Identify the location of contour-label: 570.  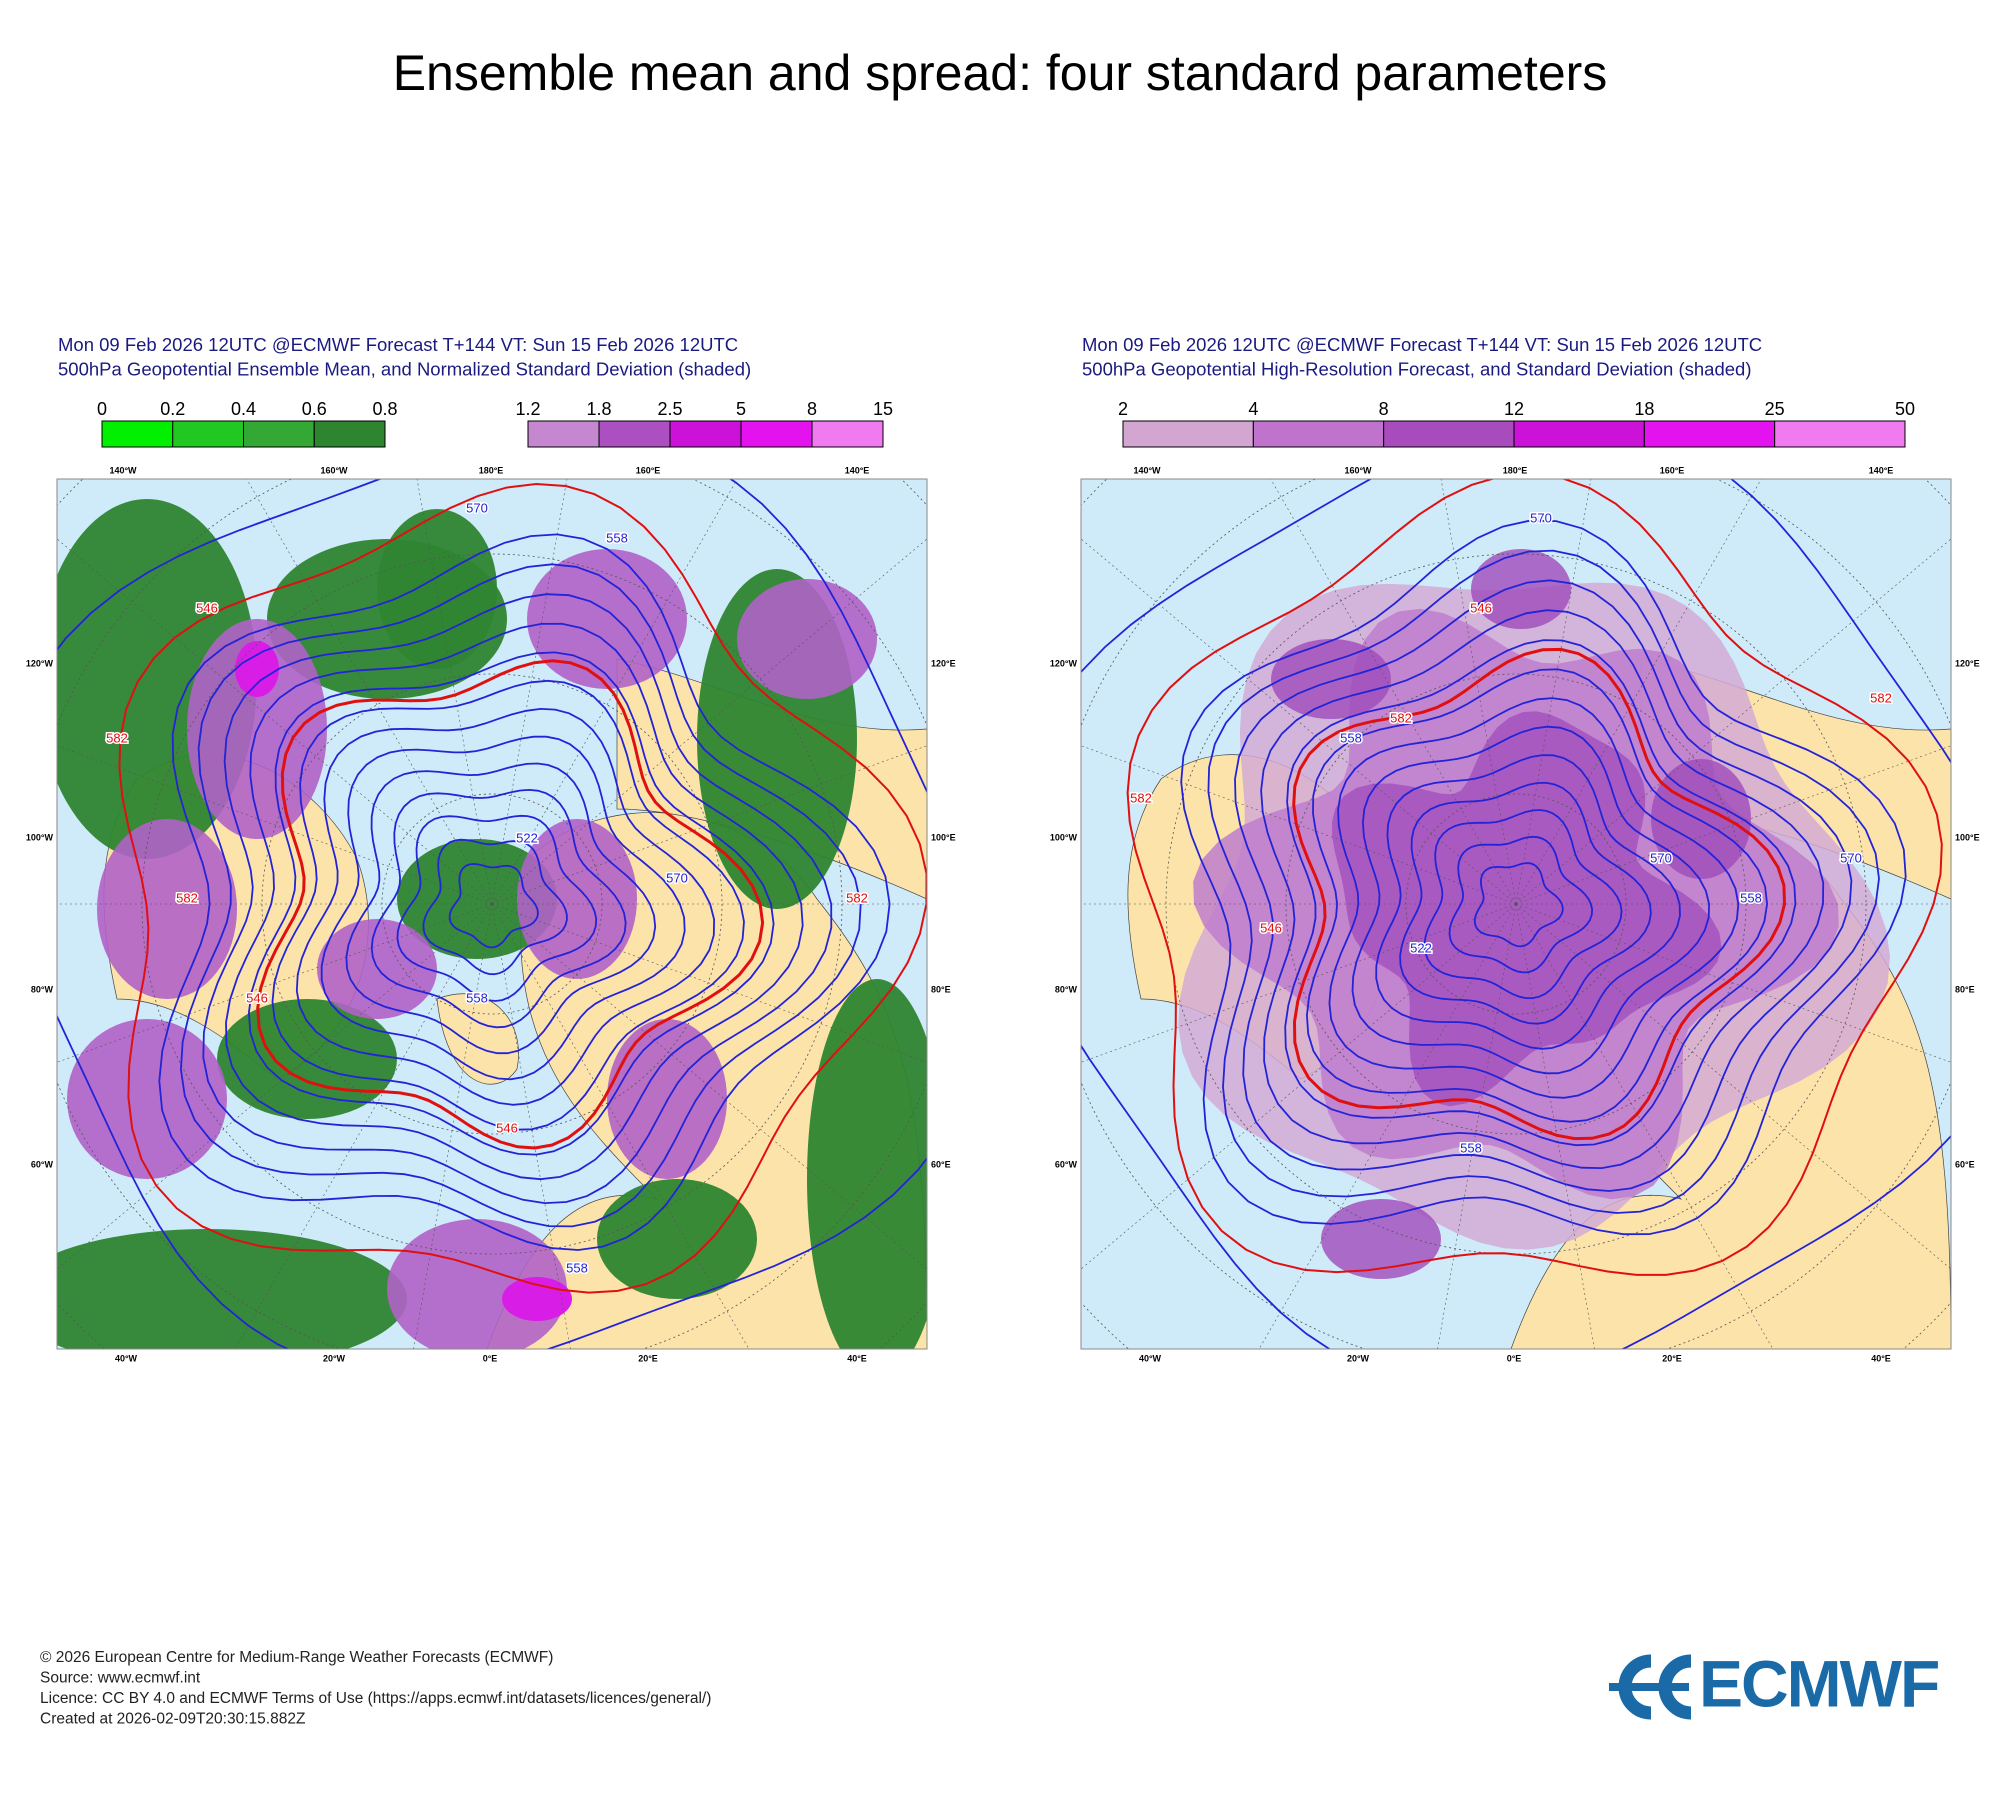
(677, 877).